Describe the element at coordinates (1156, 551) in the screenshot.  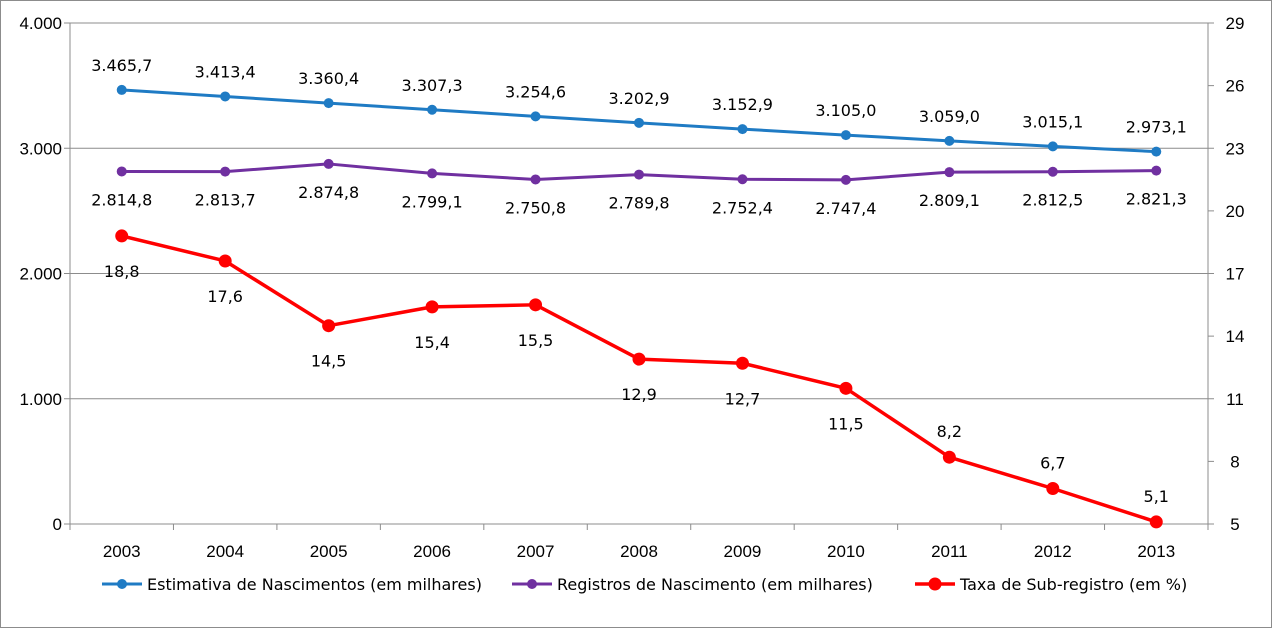
I see `x-tick-label: 2013` at that location.